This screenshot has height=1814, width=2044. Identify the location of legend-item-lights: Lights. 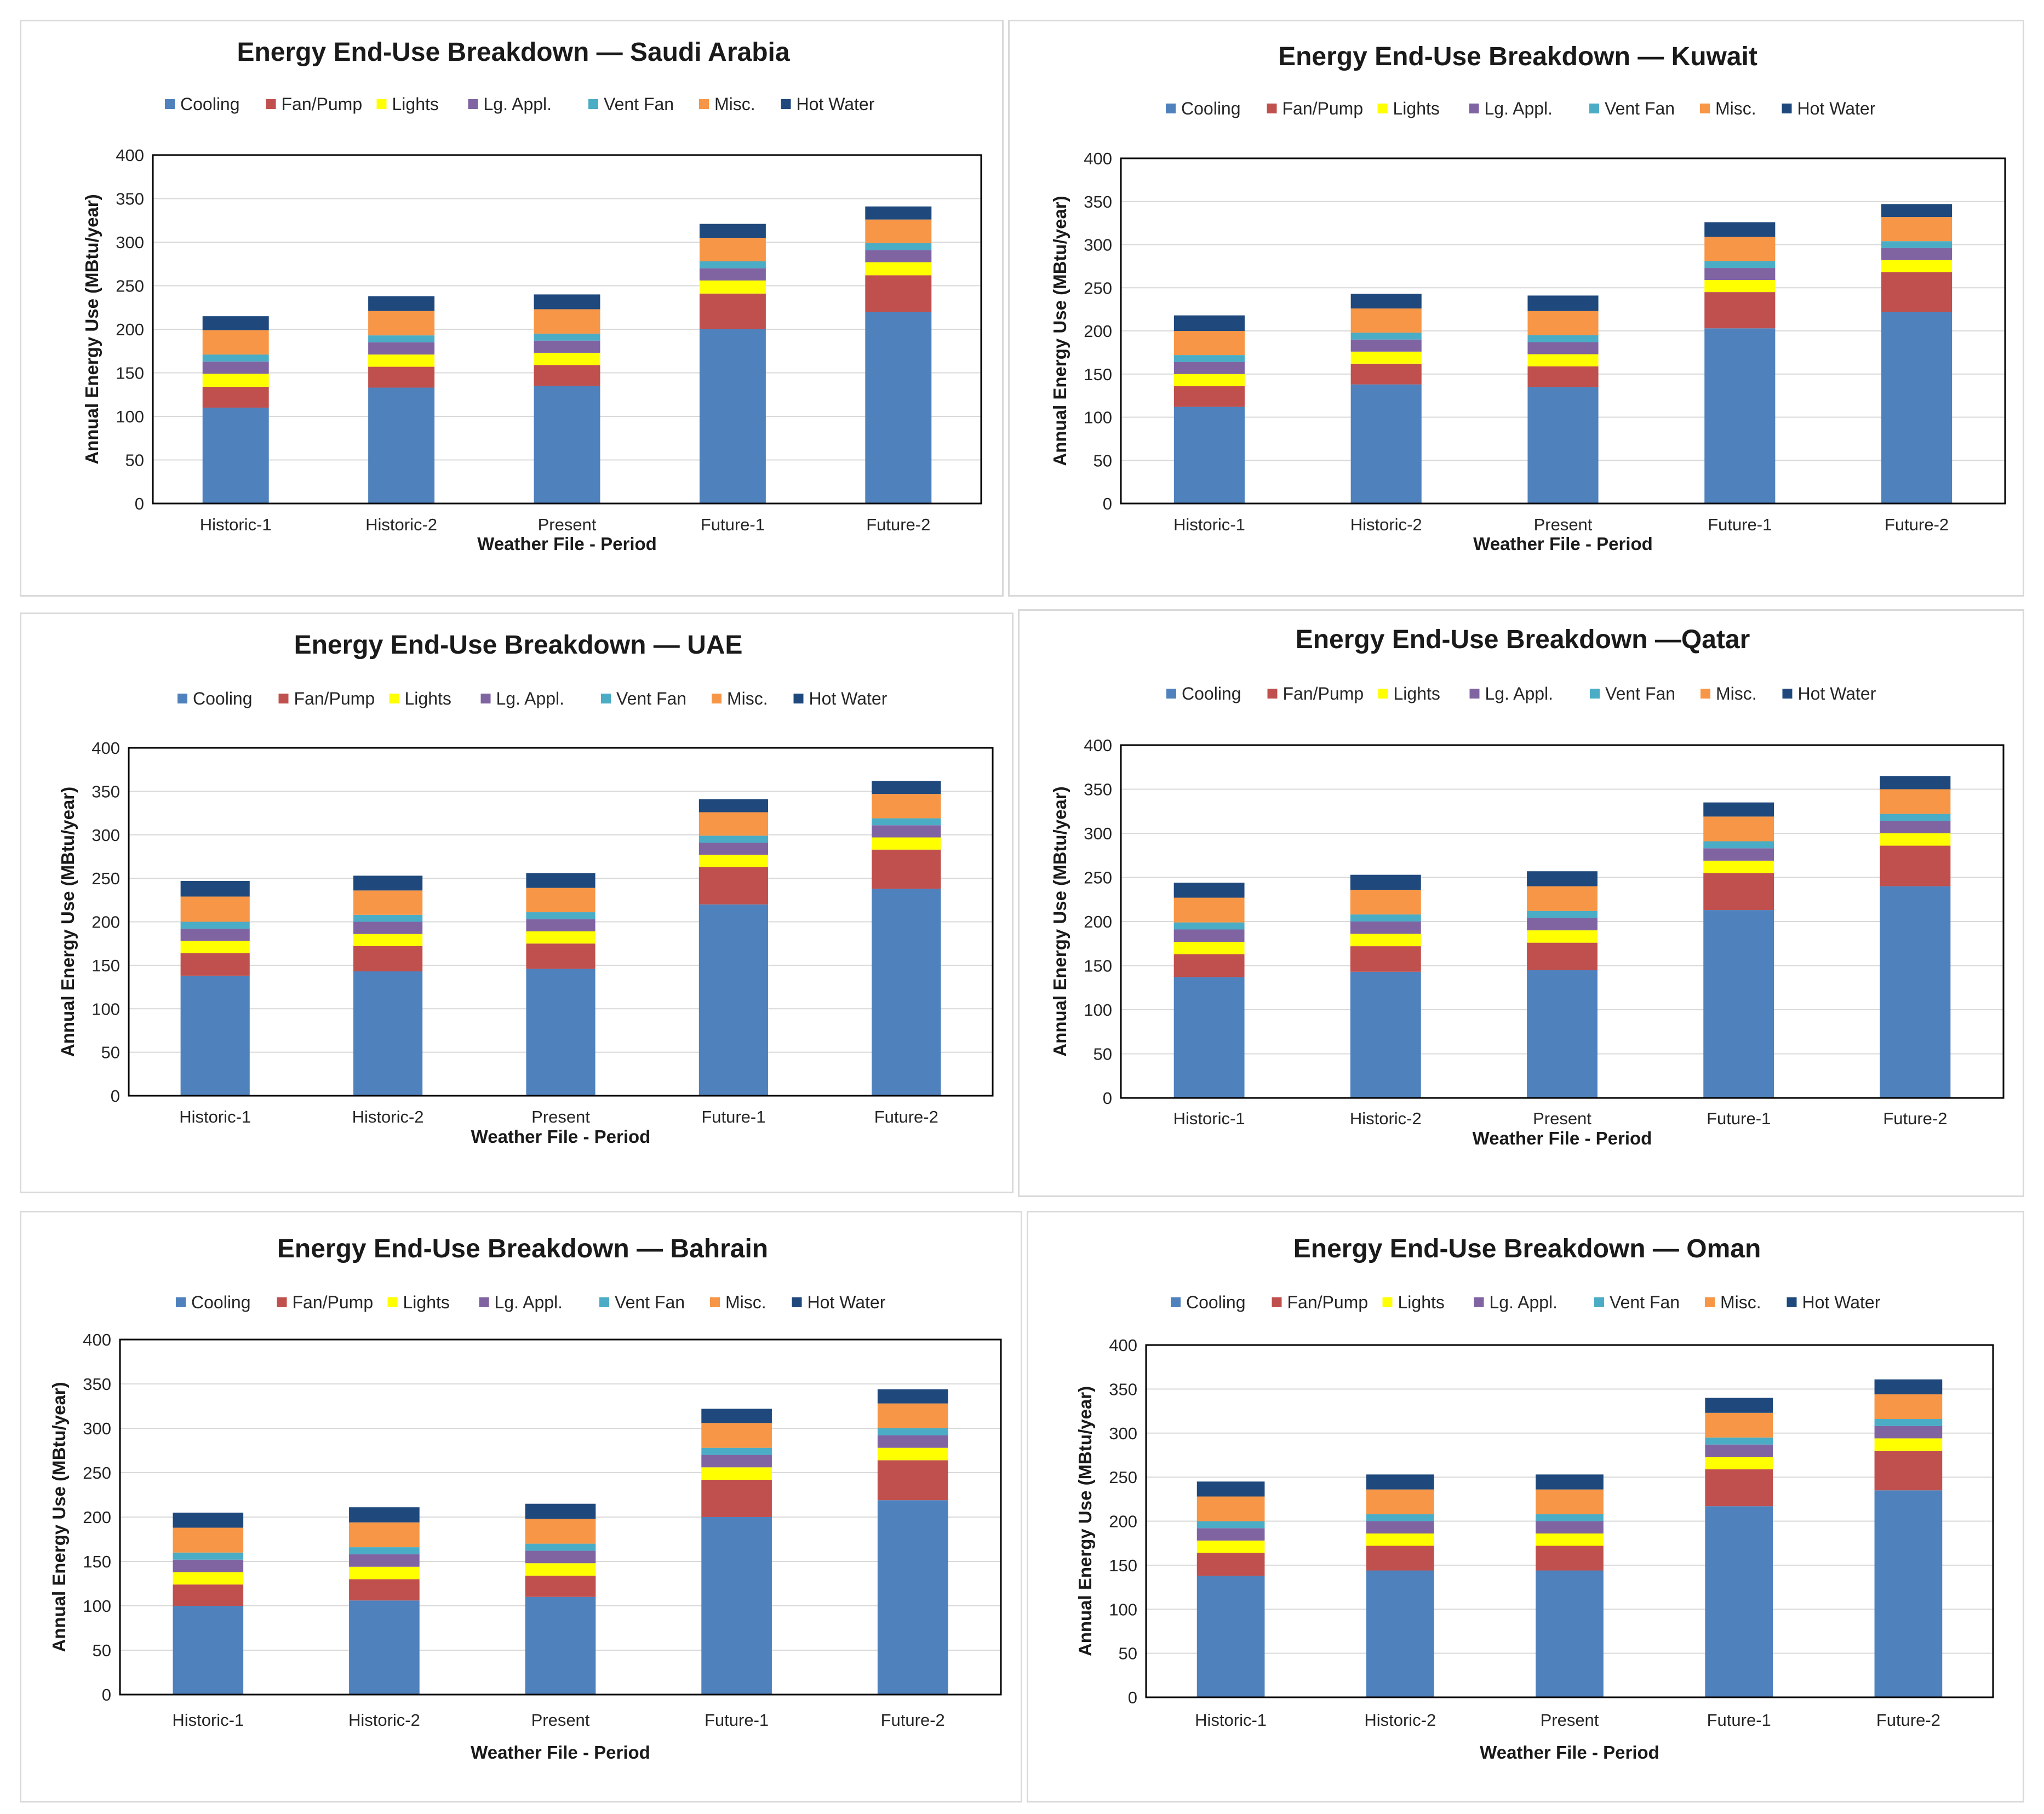
(420, 698).